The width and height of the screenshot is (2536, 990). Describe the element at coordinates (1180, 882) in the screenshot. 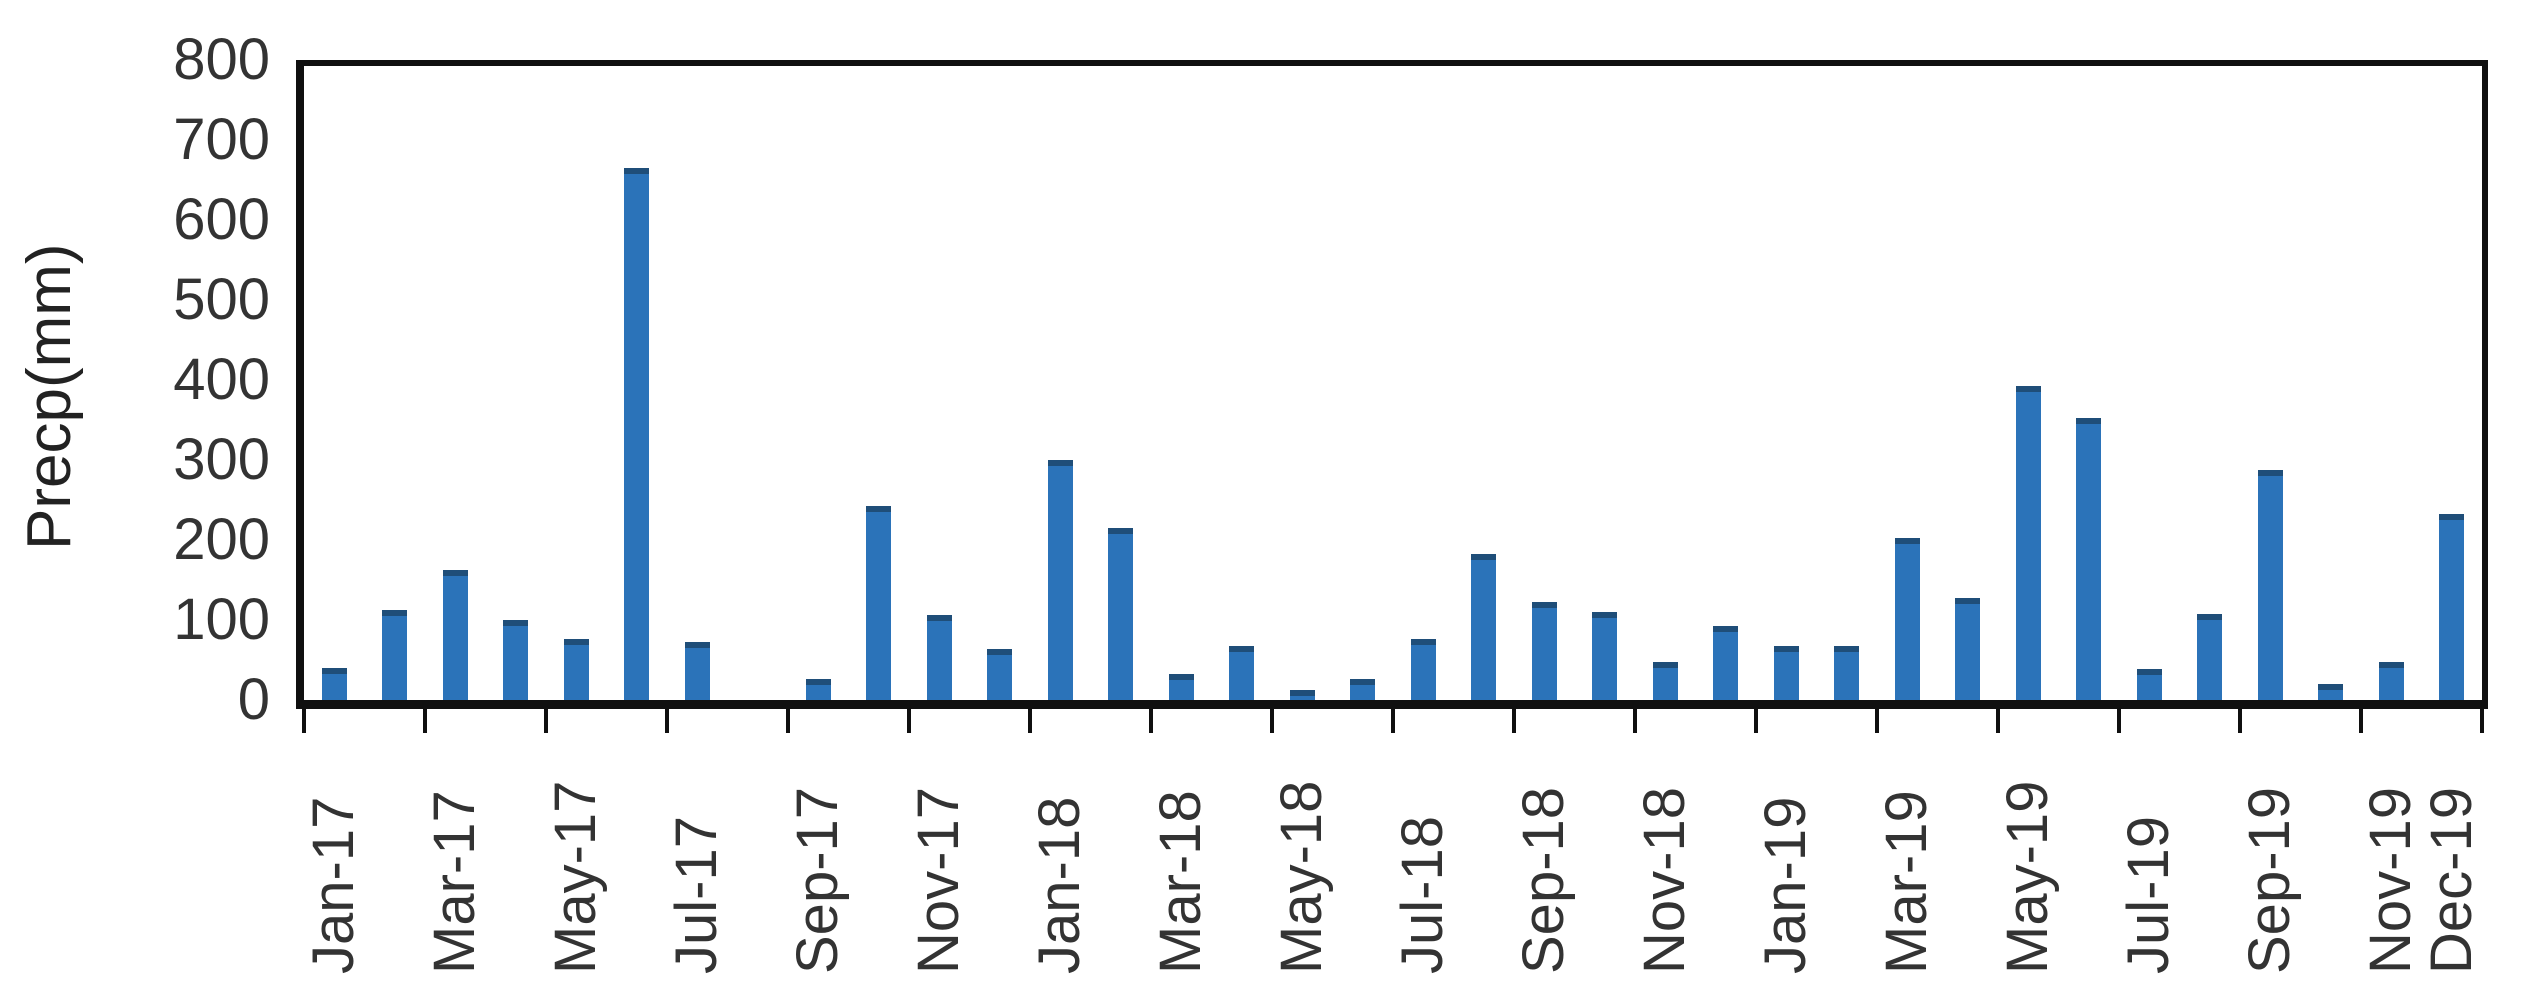

I see `x-tick-label-Mar-18: Mar-18` at that location.